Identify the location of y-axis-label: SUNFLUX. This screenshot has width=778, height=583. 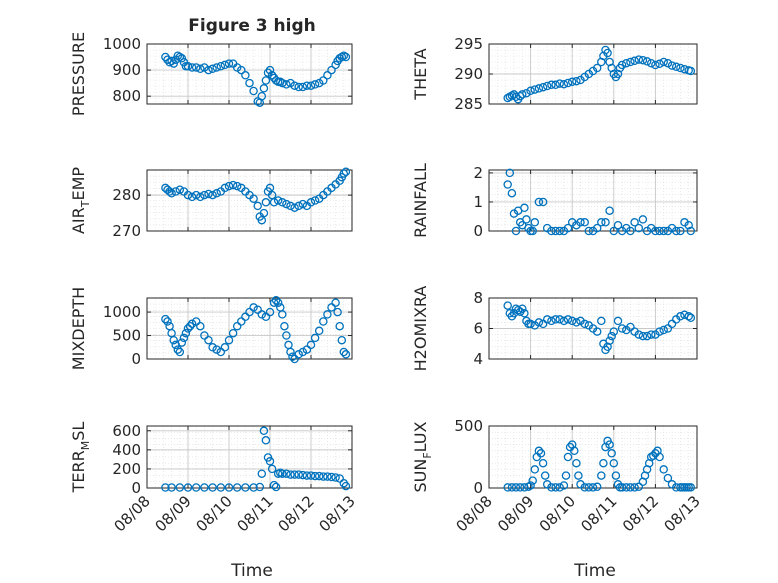
(422, 456).